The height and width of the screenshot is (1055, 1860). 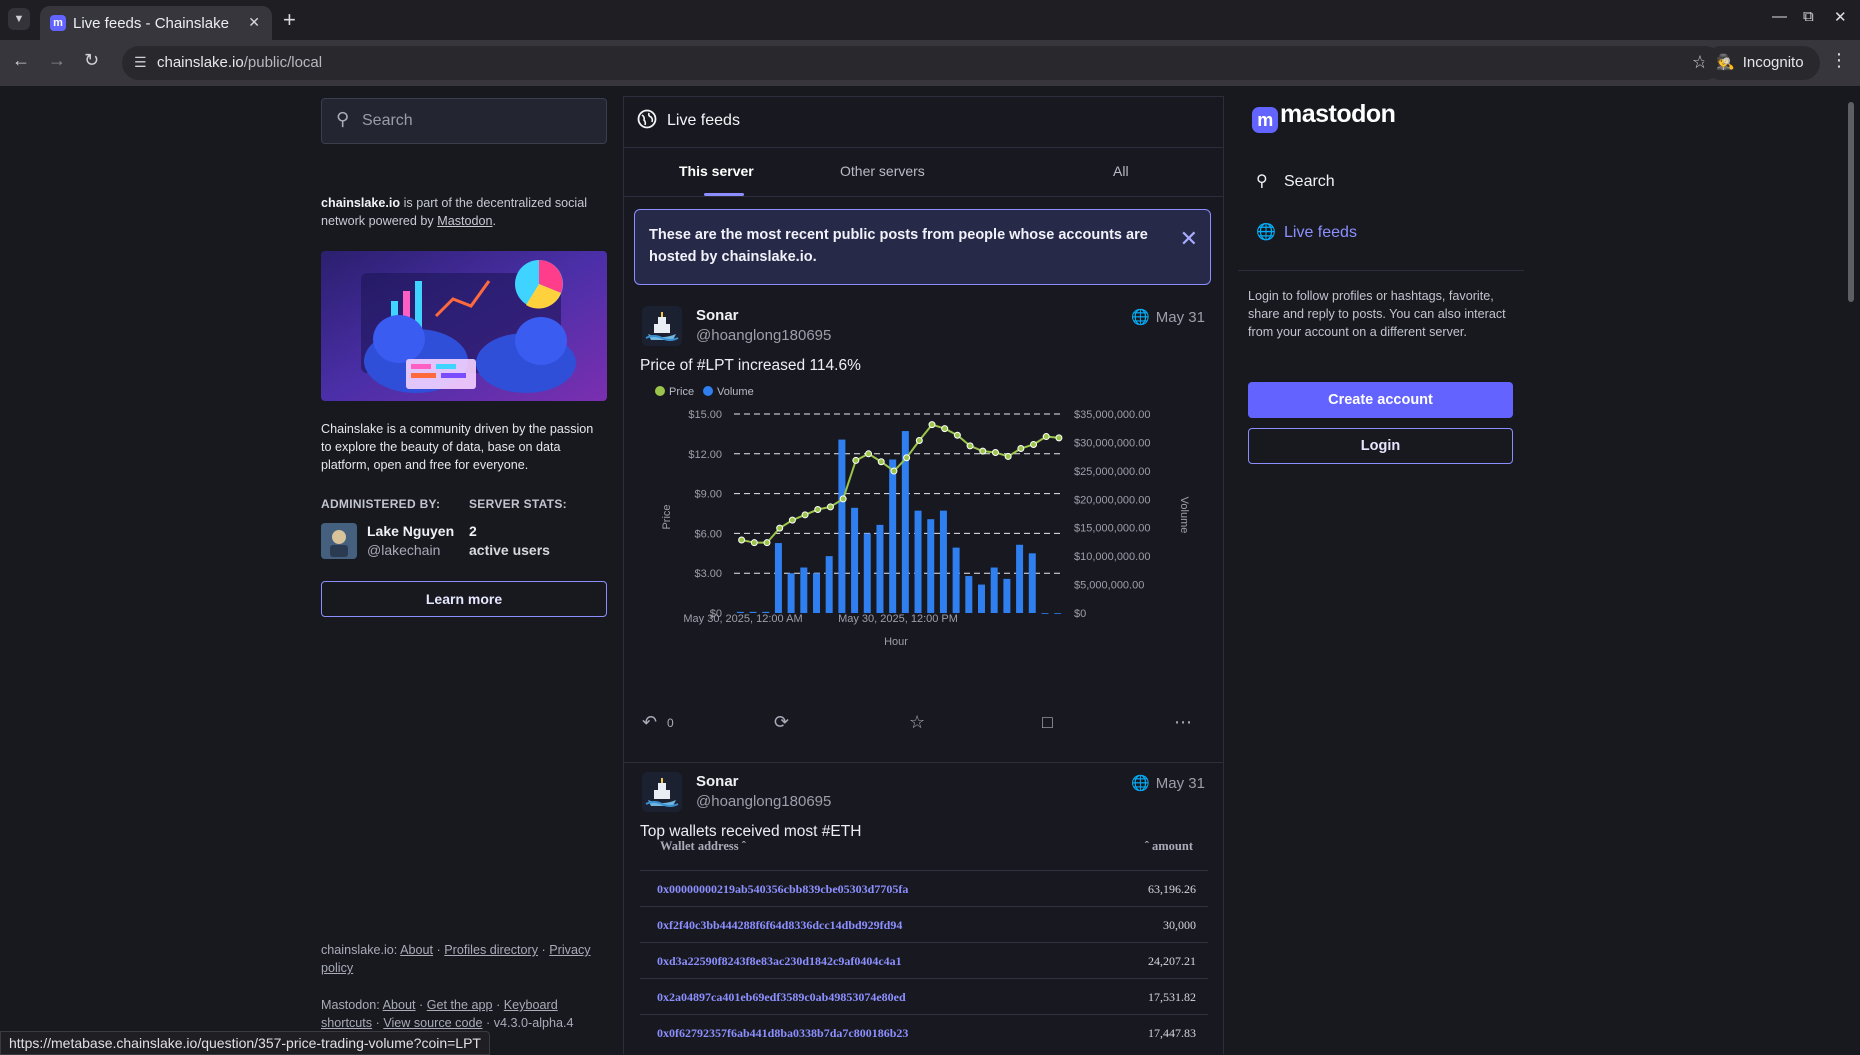 I want to click on incognito-badge: 🕵 Incognito, so click(x=1762, y=63).